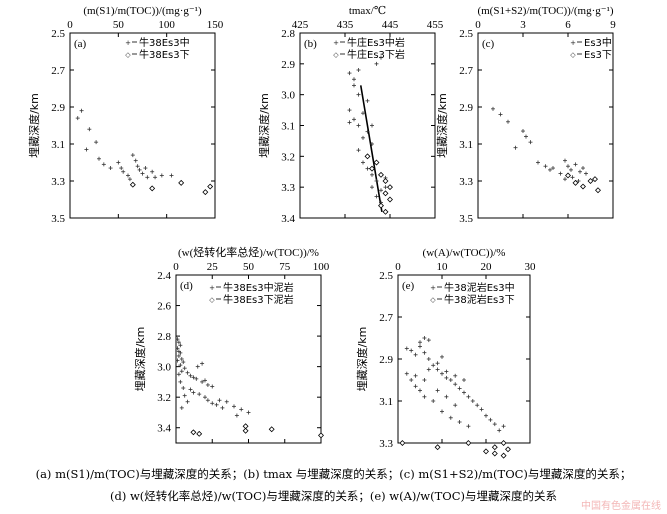  Describe the element at coordinates (466, 145) in the screenshot. I see `y-tick-label: 3.1` at that location.